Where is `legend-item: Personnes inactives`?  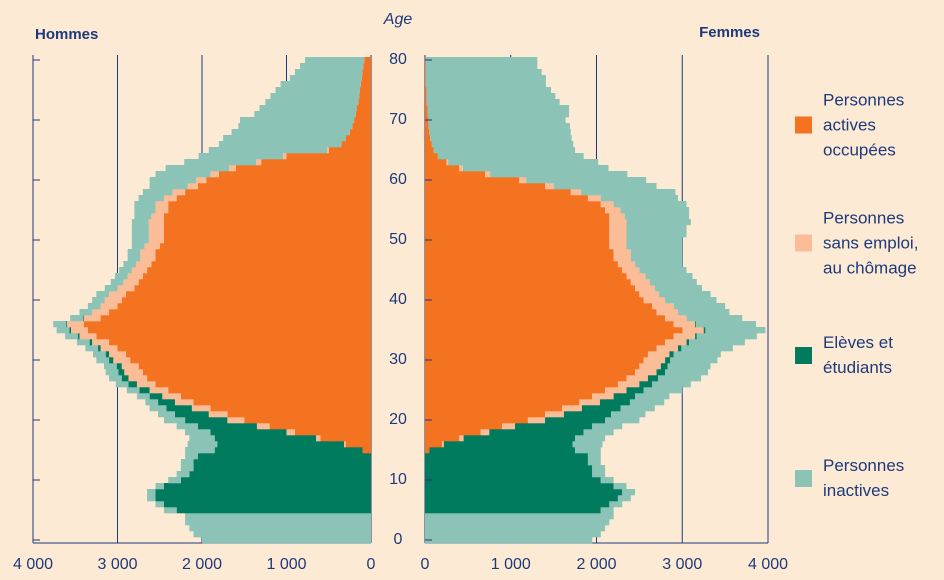
legend-item: Personnes inactives is located at coordinates (849, 478).